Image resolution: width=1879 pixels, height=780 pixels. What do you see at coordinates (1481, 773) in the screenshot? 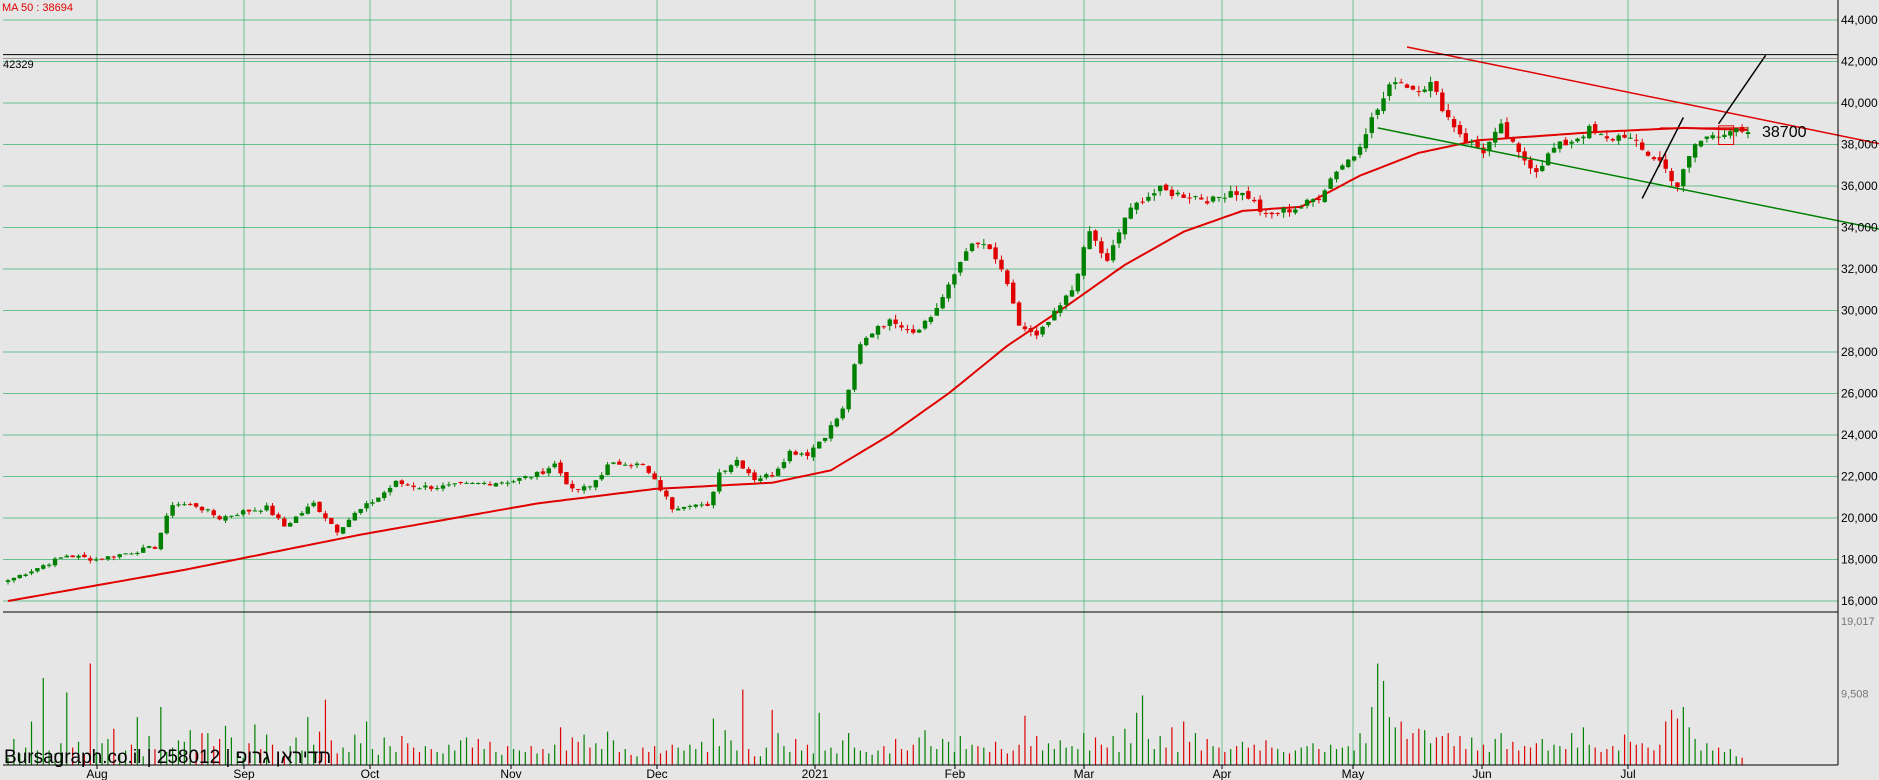
I see `x-tick-label: Jun` at bounding box center [1481, 773].